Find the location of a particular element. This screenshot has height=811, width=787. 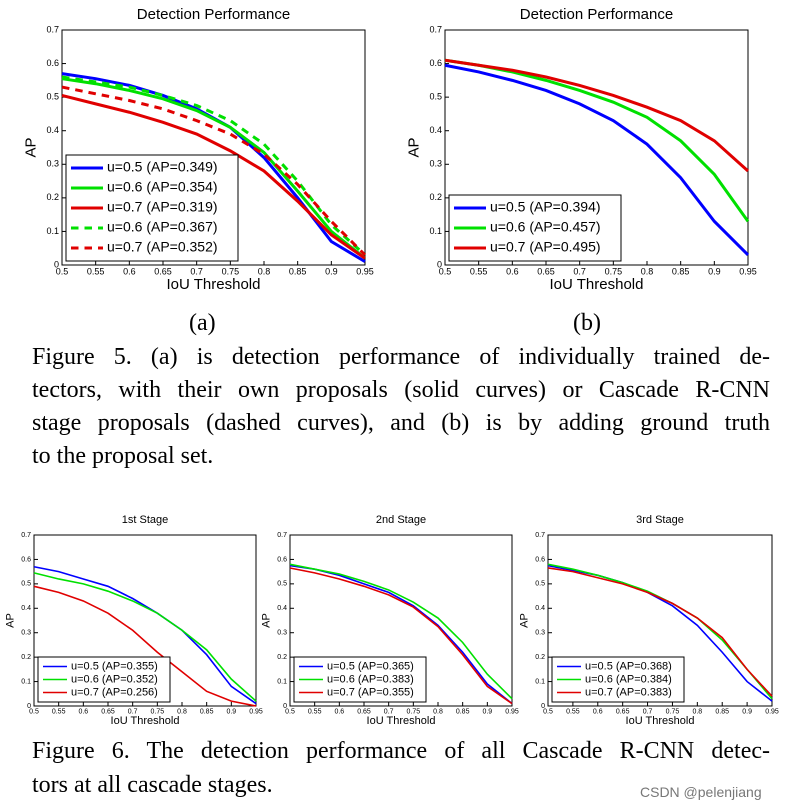

legend-label: u=0.6 (AP=0.457) is located at coordinates (545, 227).